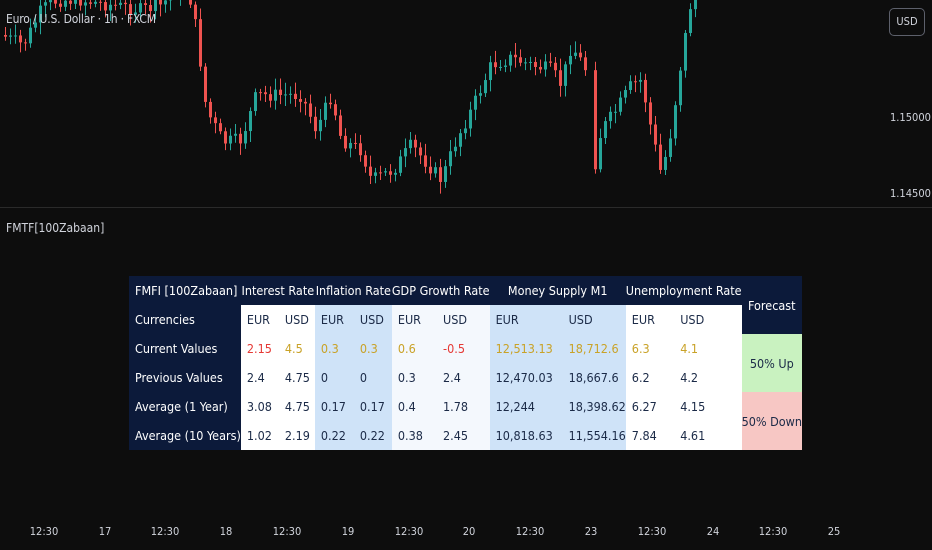  What do you see at coordinates (226, 531) in the screenshot?
I see `time-axis-label: 18` at bounding box center [226, 531].